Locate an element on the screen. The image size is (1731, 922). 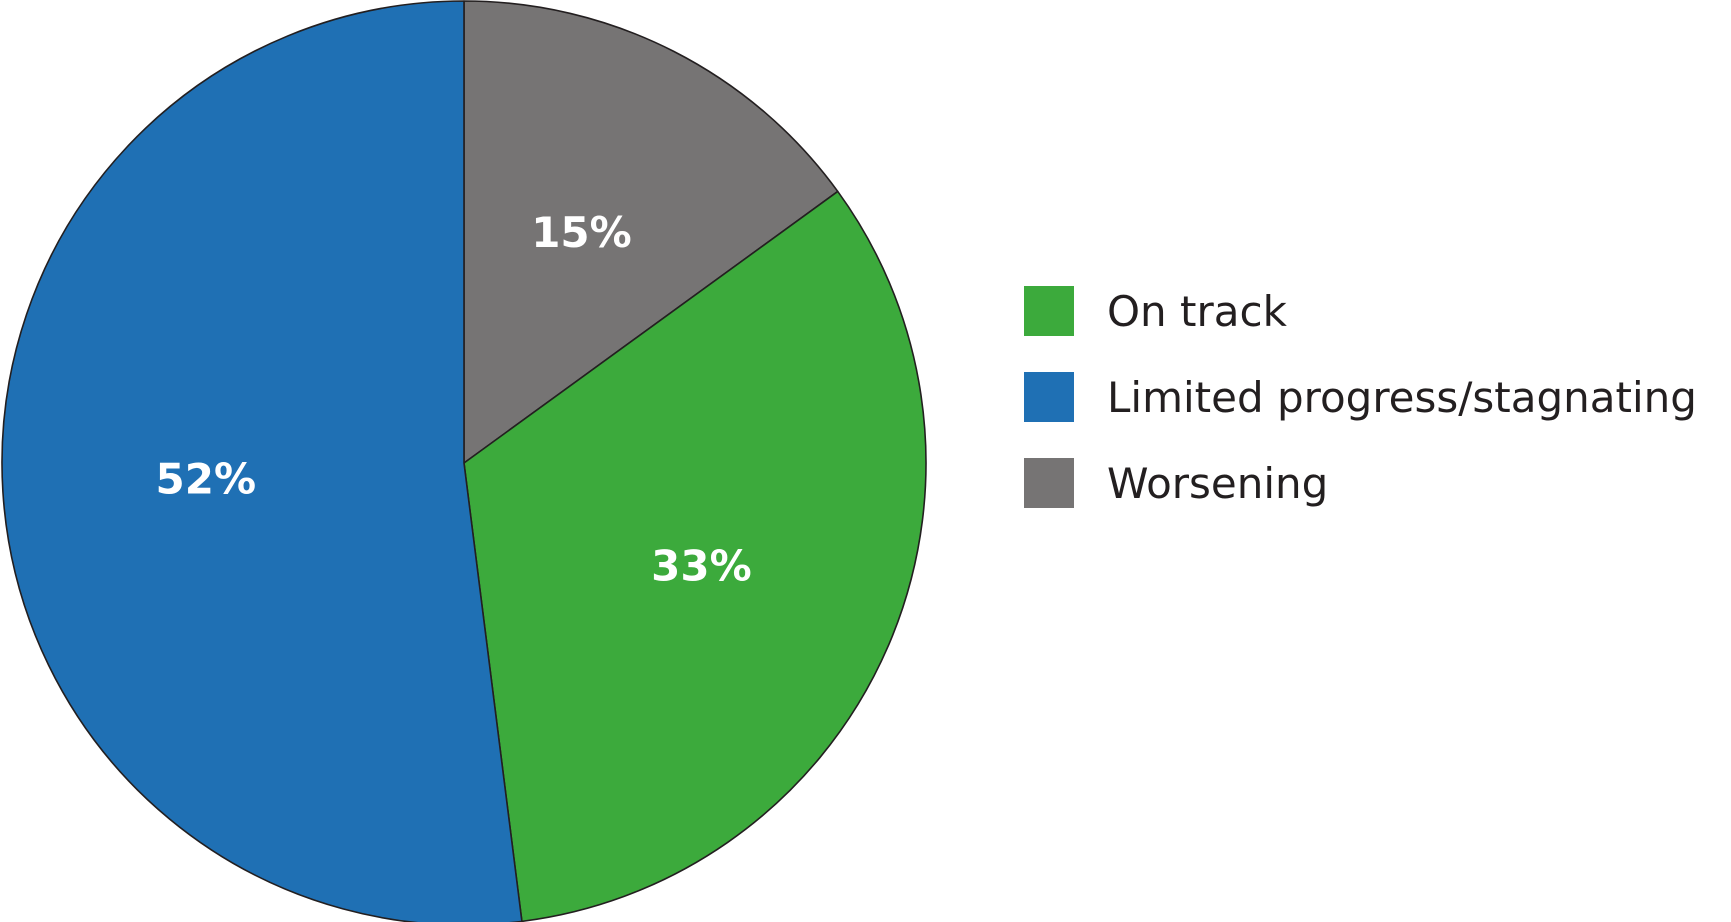
pie-slice-label-limited-progress-stagnating: 52% is located at coordinates (206, 479).